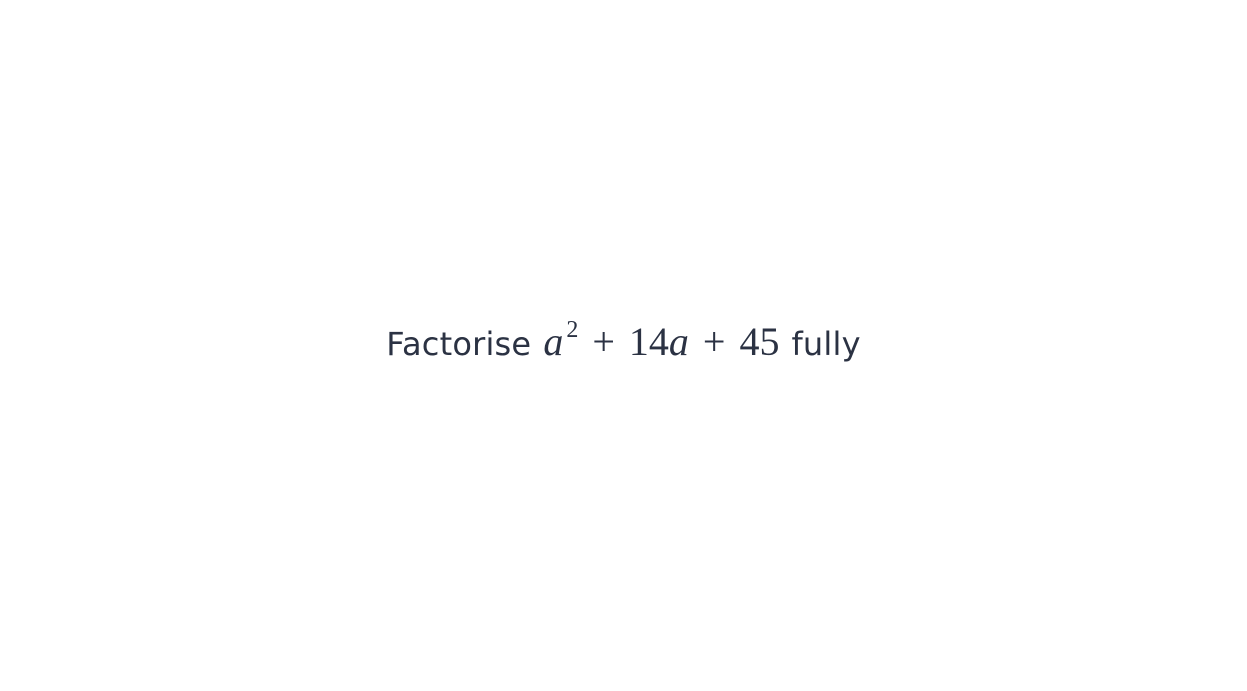 The image size is (1247, 691). What do you see at coordinates (553, 341) in the screenshot?
I see `term1-variable: a` at bounding box center [553, 341].